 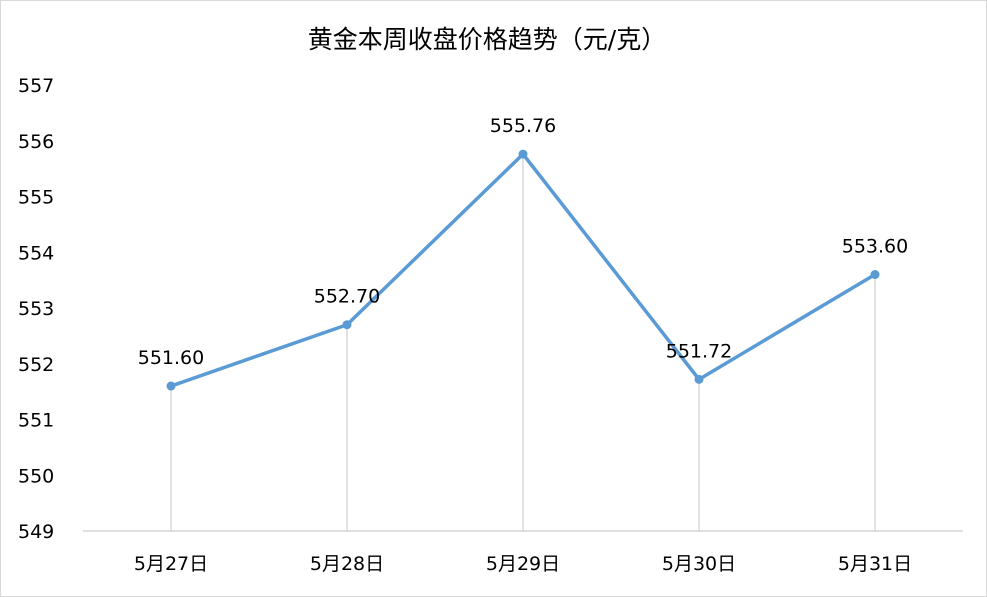 I want to click on chart-title: 黄金本周收盘价格趋势（元/克）, so click(x=487, y=39).